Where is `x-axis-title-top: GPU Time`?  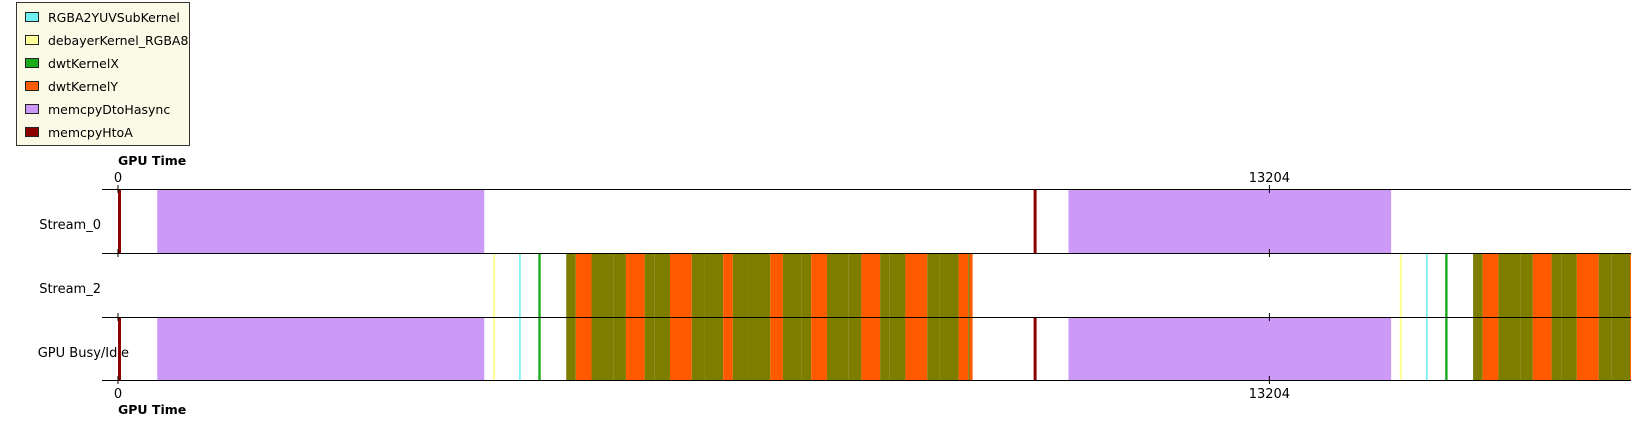
x-axis-title-top: GPU Time is located at coordinates (152, 160).